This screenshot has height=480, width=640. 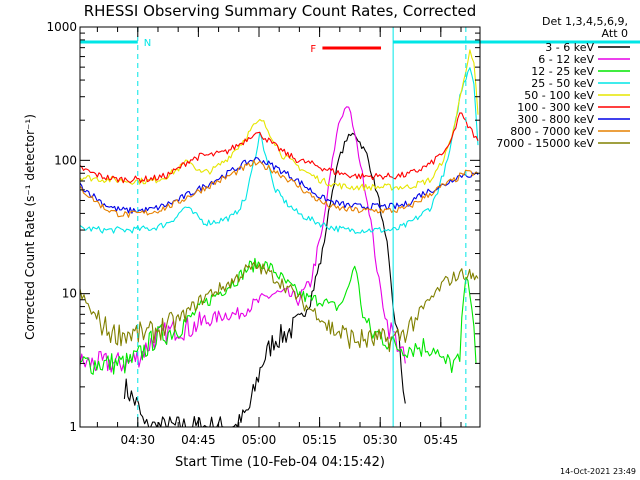 I want to click on x-axis-label: Start Time (10-Feb-04 04:15:42), so click(x=280, y=462).